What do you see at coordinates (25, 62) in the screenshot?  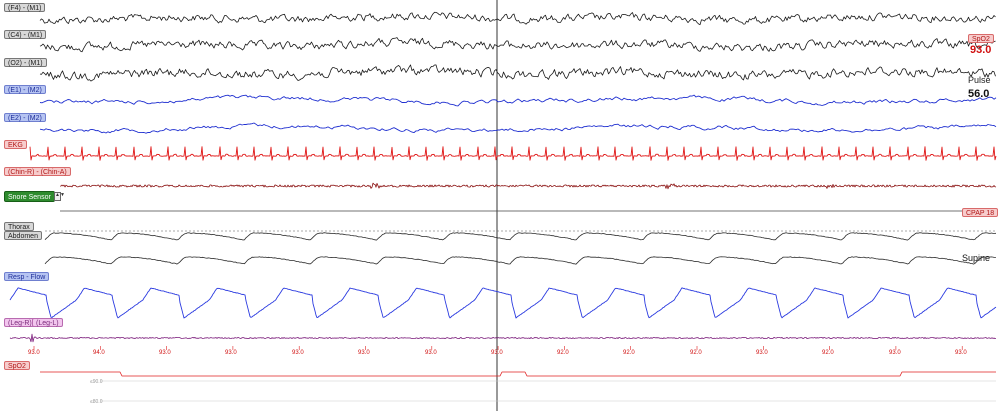 I see `channel-label-o2: (O2) - (M1)` at bounding box center [25, 62].